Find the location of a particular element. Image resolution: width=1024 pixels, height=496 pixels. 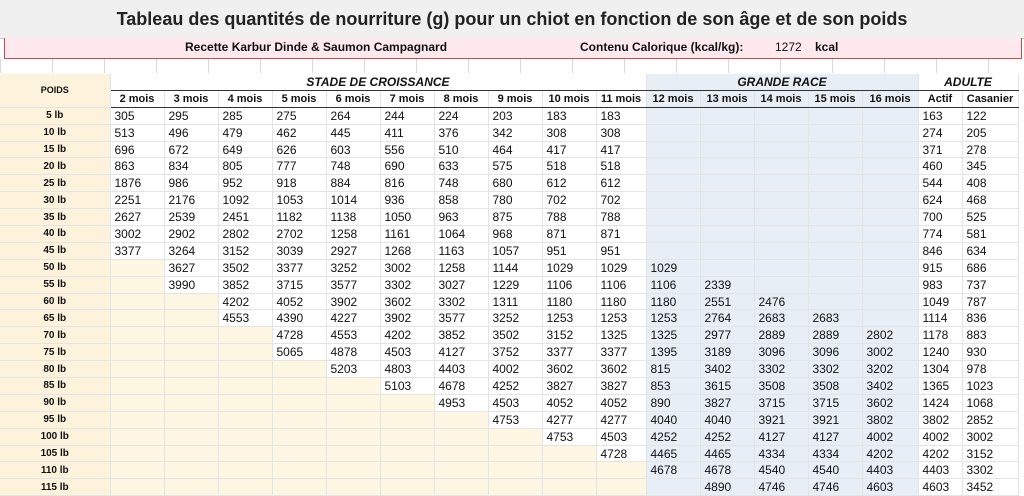

cell: 4803 is located at coordinates (407, 369).